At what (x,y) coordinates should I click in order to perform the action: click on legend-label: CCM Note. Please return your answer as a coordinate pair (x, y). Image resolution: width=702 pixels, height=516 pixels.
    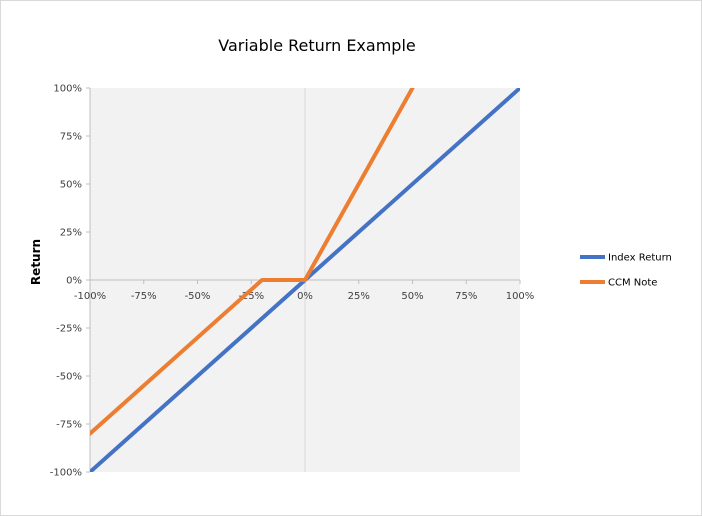
    Looking at the image, I should click on (632, 283).